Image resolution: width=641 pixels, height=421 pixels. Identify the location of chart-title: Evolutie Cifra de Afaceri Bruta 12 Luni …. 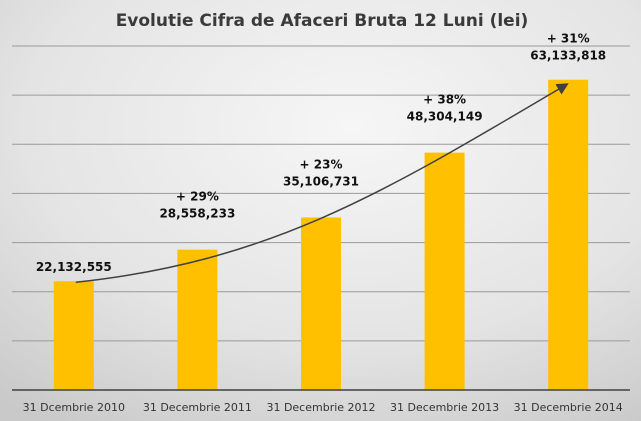
(322, 21).